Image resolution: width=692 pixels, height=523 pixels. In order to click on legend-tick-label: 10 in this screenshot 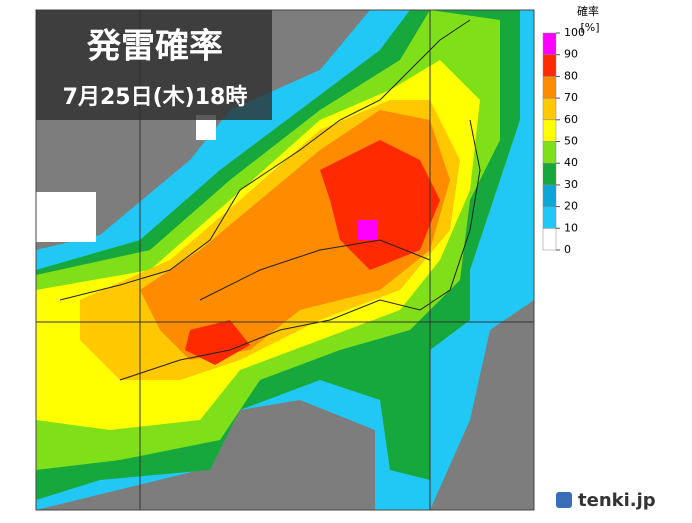, I will do `click(571, 227)`.